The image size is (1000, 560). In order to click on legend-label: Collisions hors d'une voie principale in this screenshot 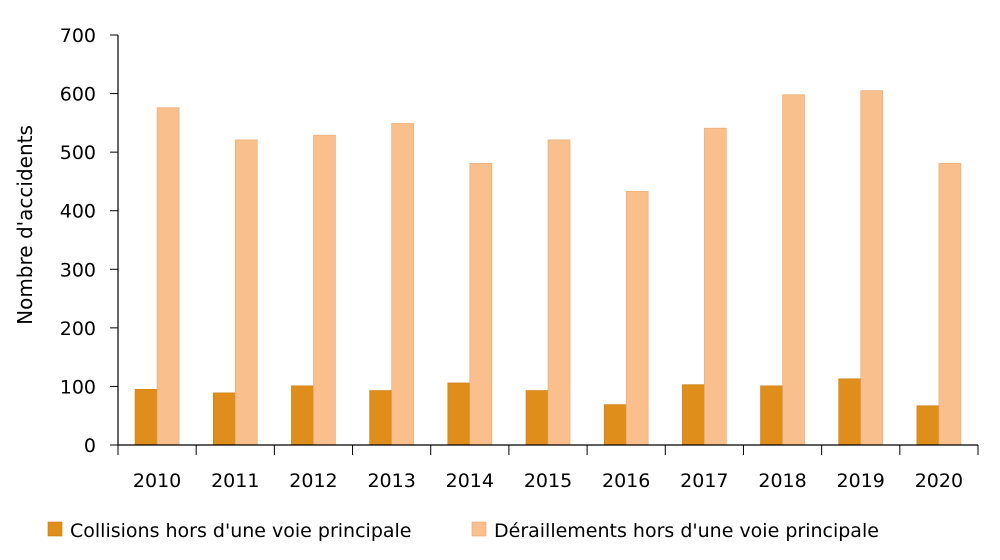, I will do `click(241, 531)`.